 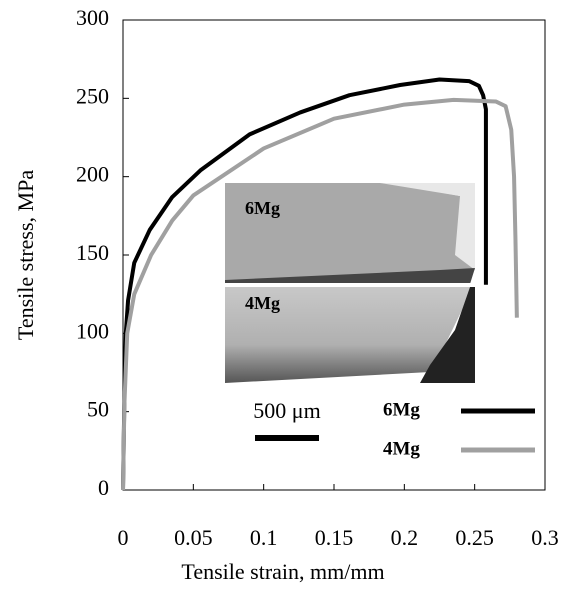 What do you see at coordinates (401, 448) in the screenshot?
I see `legend-label: 4Mg` at bounding box center [401, 448].